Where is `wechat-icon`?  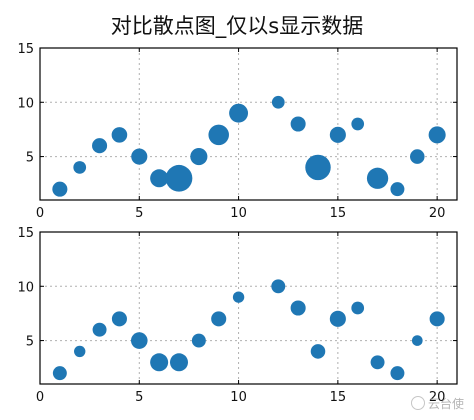 wechat-icon is located at coordinates (417, 403).